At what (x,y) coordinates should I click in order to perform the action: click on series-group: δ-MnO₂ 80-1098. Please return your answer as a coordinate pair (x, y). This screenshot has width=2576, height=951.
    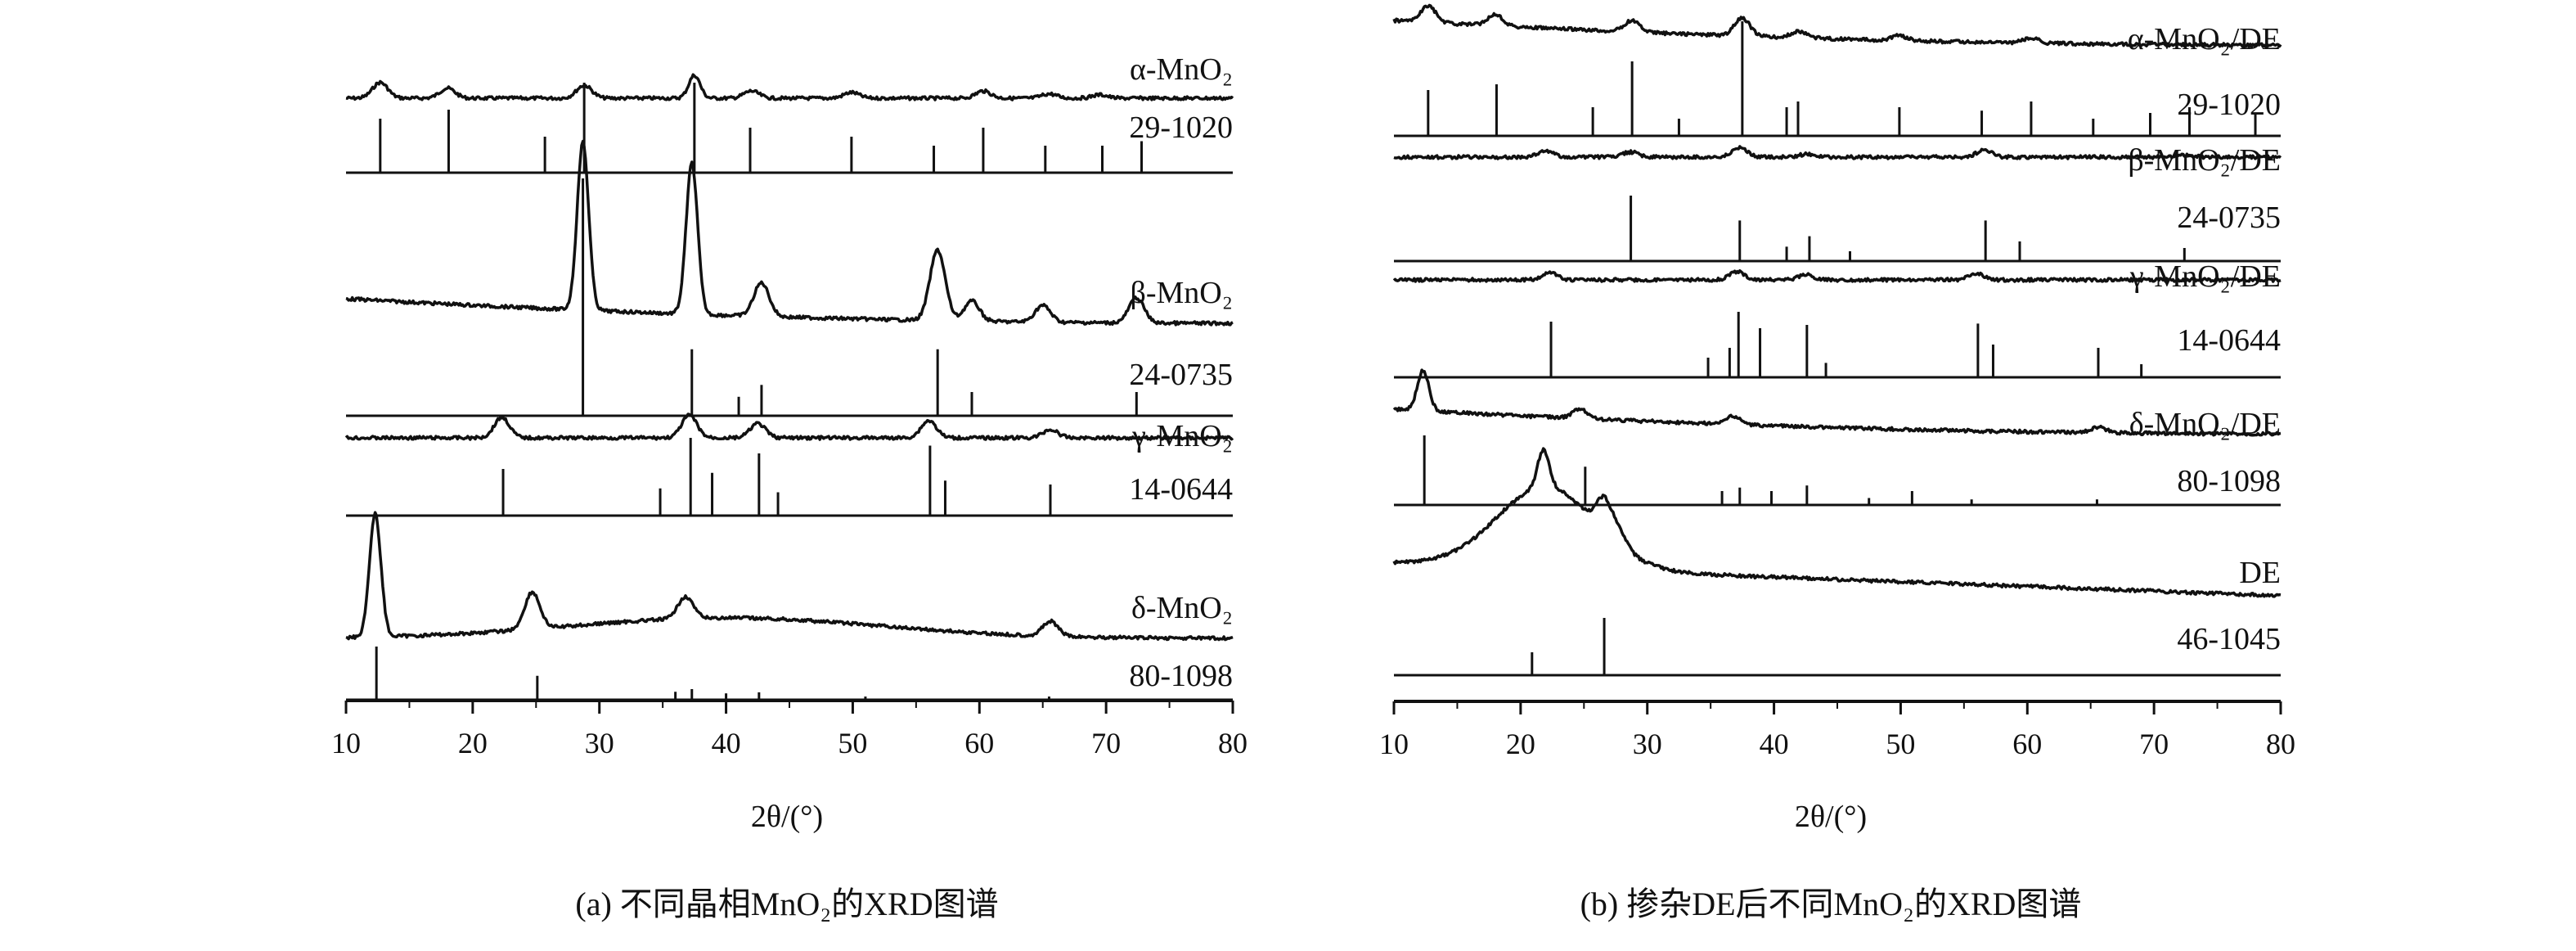
    Looking at the image, I should click on (789, 606).